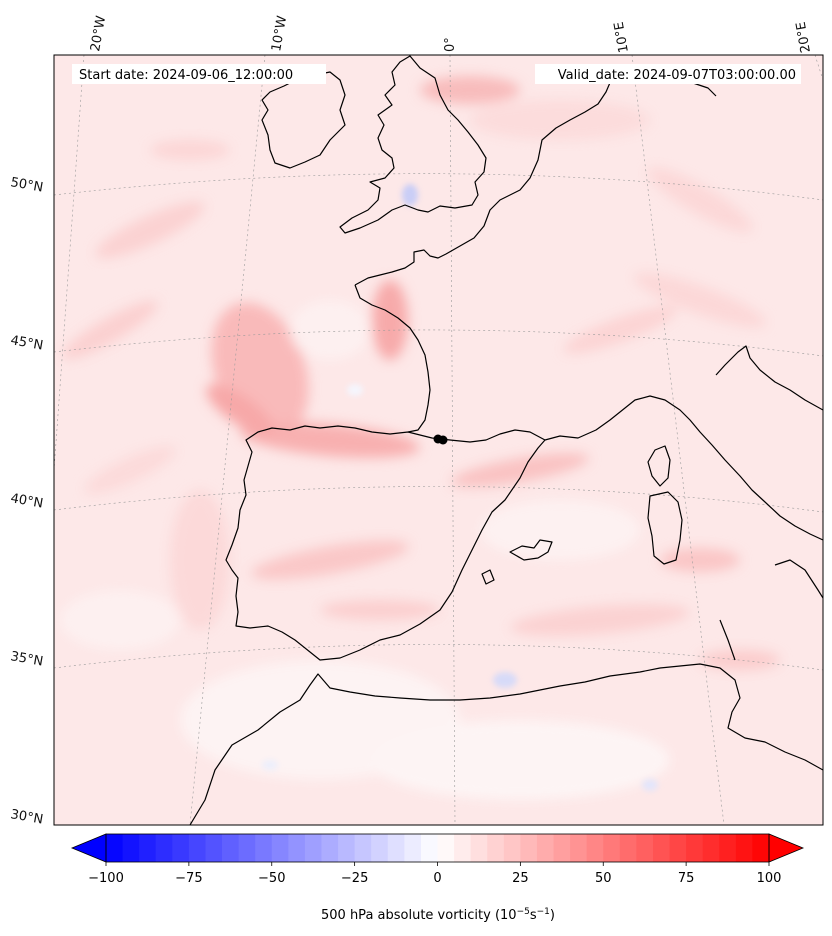  I want to click on colorbar-tick-label: 100, so click(769, 878).